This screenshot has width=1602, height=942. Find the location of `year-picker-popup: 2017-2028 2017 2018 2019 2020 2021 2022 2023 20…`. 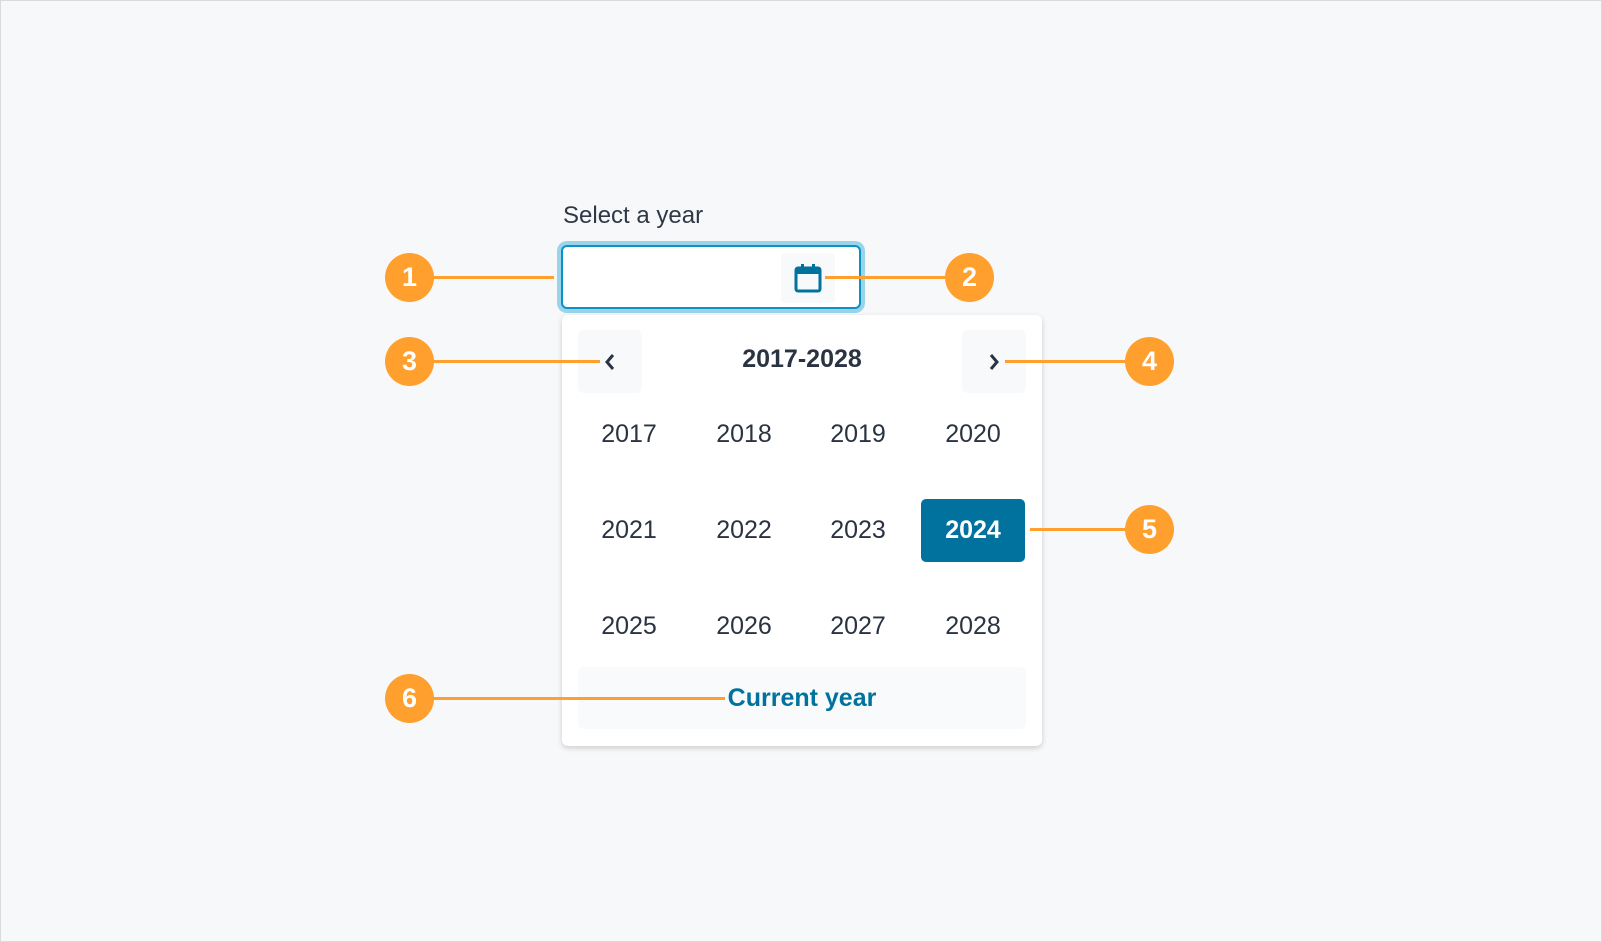

year-picker-popup: 2017-2028 2017 2018 2019 2020 2021 2022 2023 20… is located at coordinates (802, 530).